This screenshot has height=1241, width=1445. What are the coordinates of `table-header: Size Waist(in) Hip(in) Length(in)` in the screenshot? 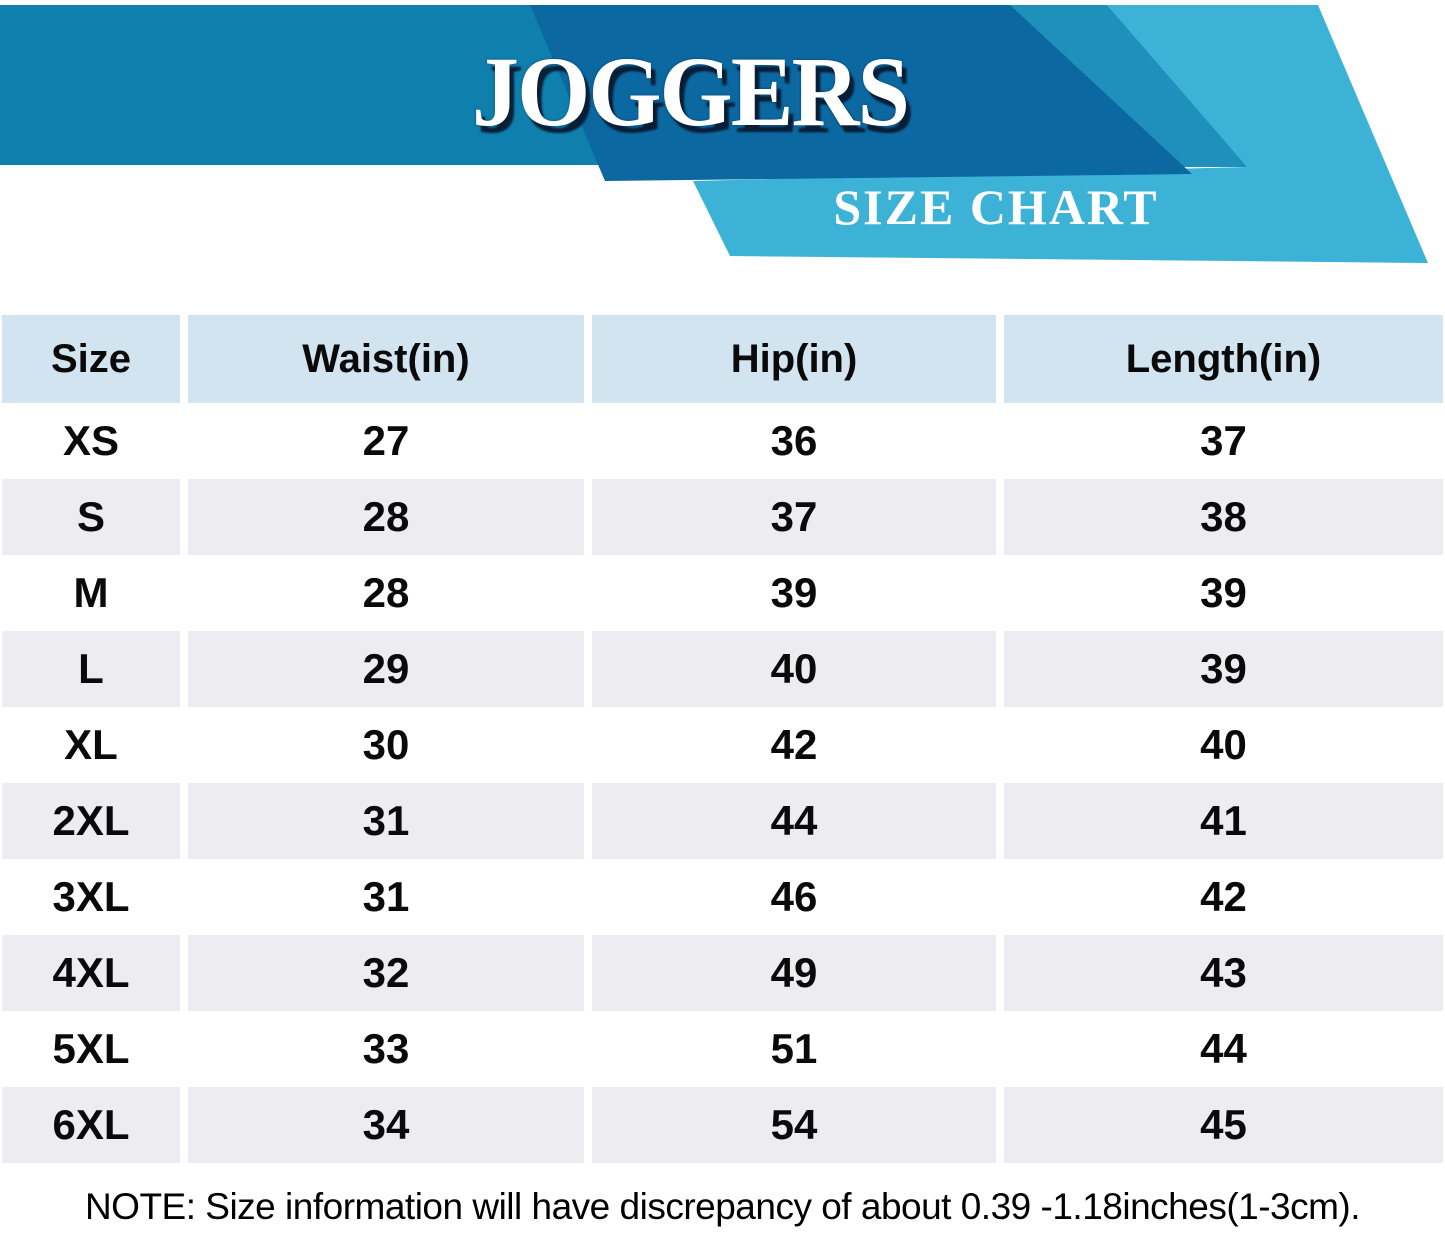 It's located at (722, 359).